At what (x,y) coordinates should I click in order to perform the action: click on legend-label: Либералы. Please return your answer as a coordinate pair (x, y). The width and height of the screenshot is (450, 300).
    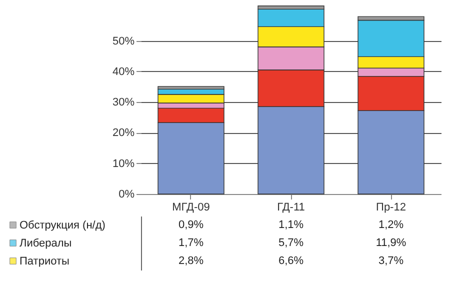
    Looking at the image, I should click on (46, 244).